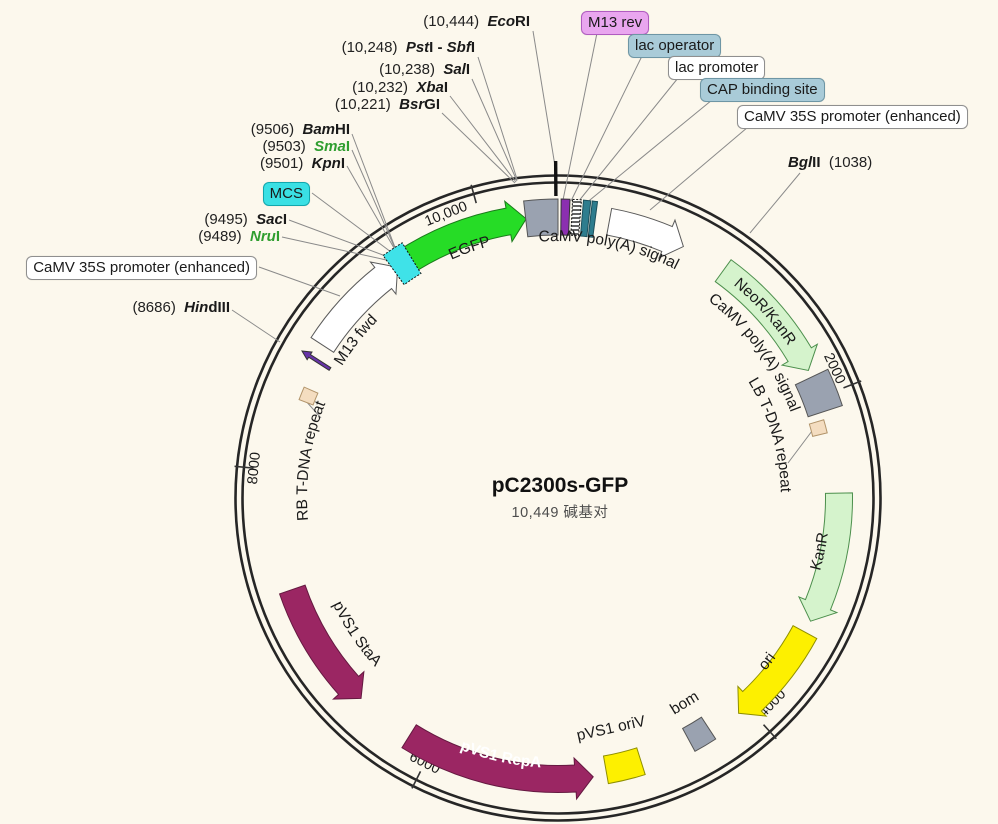  What do you see at coordinates (402, 264) in the screenshot?
I see `feature-mcs` at bounding box center [402, 264].